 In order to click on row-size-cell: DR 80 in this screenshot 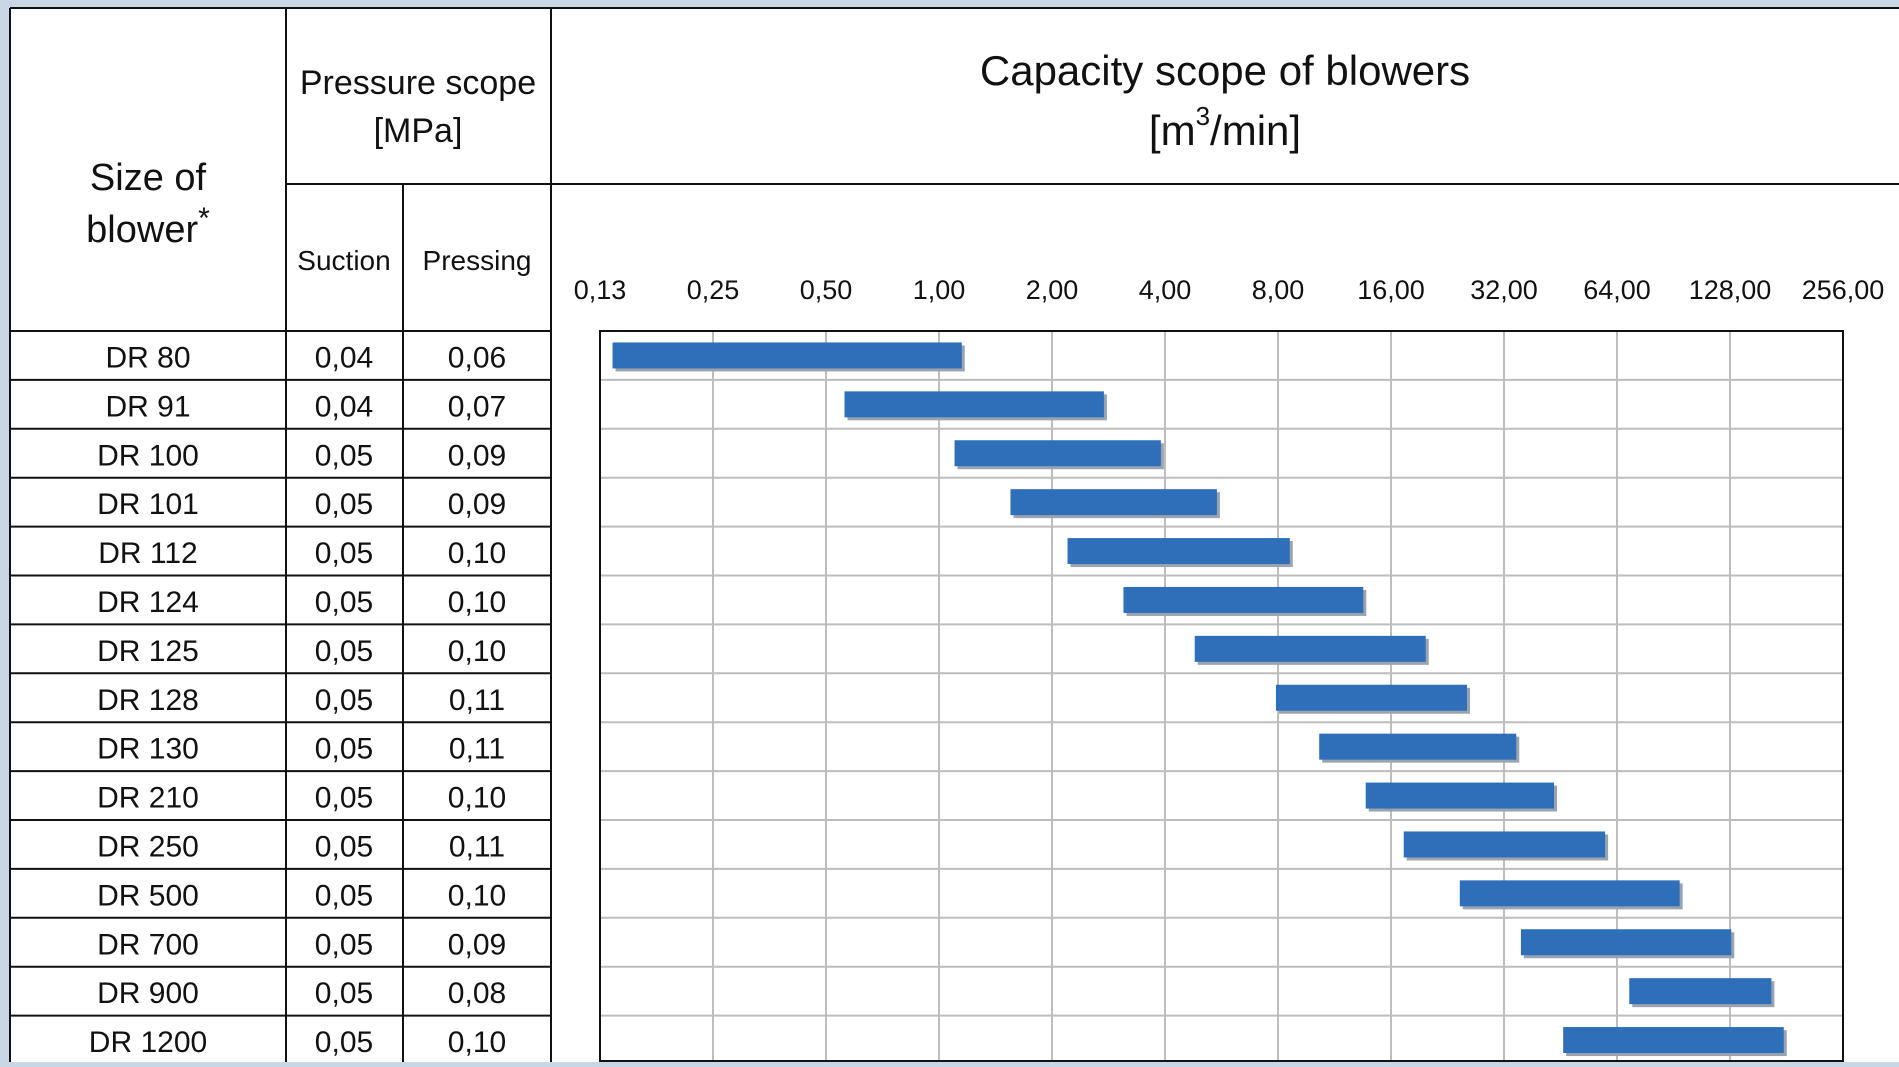, I will do `click(147, 357)`.